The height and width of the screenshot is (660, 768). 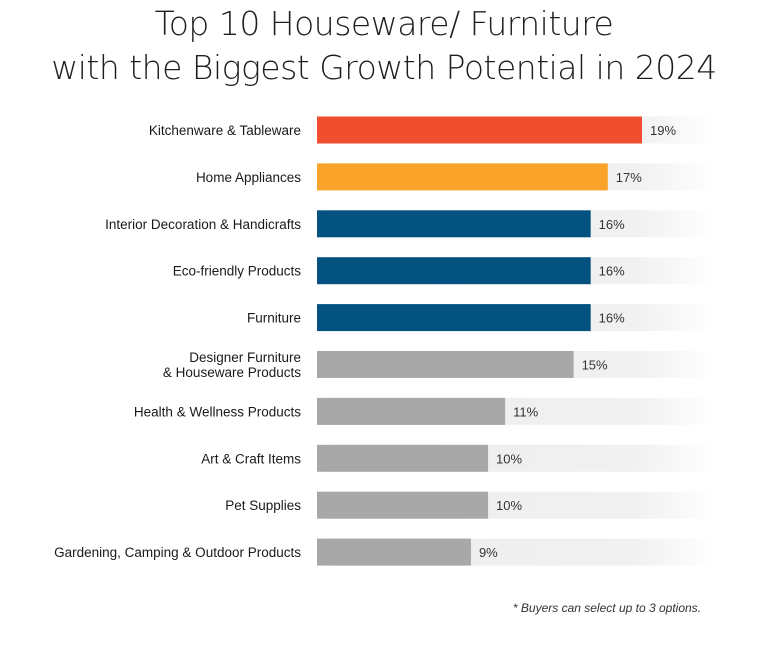 I want to click on data-label: 11%, so click(x=525, y=411).